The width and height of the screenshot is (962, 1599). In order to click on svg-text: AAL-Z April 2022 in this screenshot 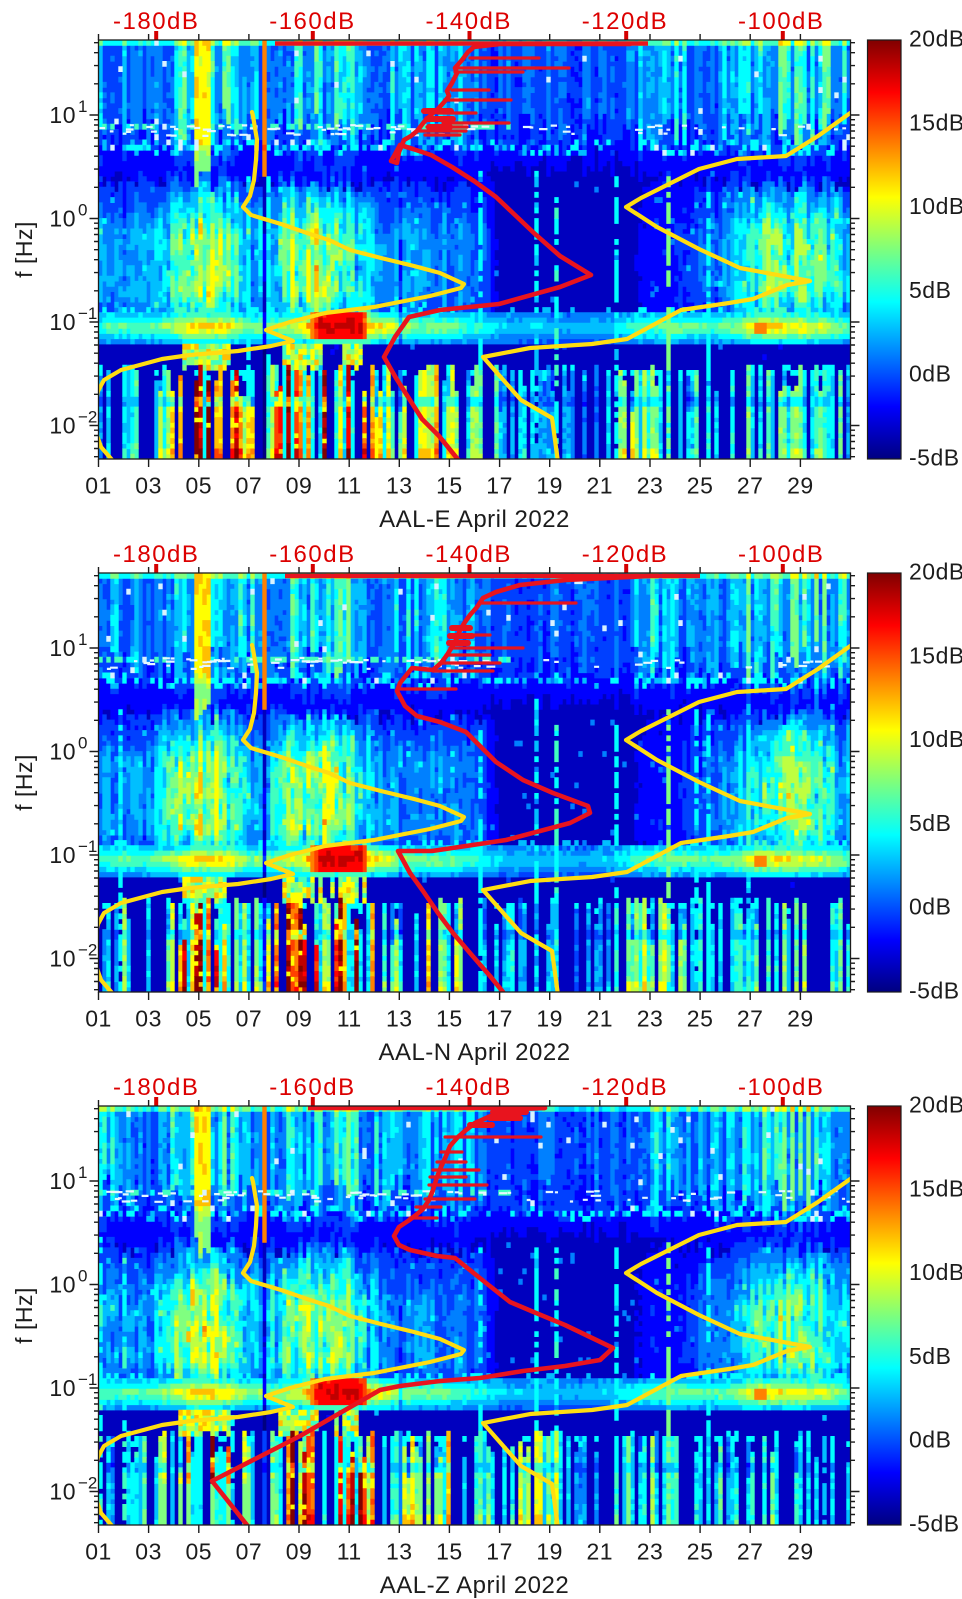, I will do `click(474, 1585)`.